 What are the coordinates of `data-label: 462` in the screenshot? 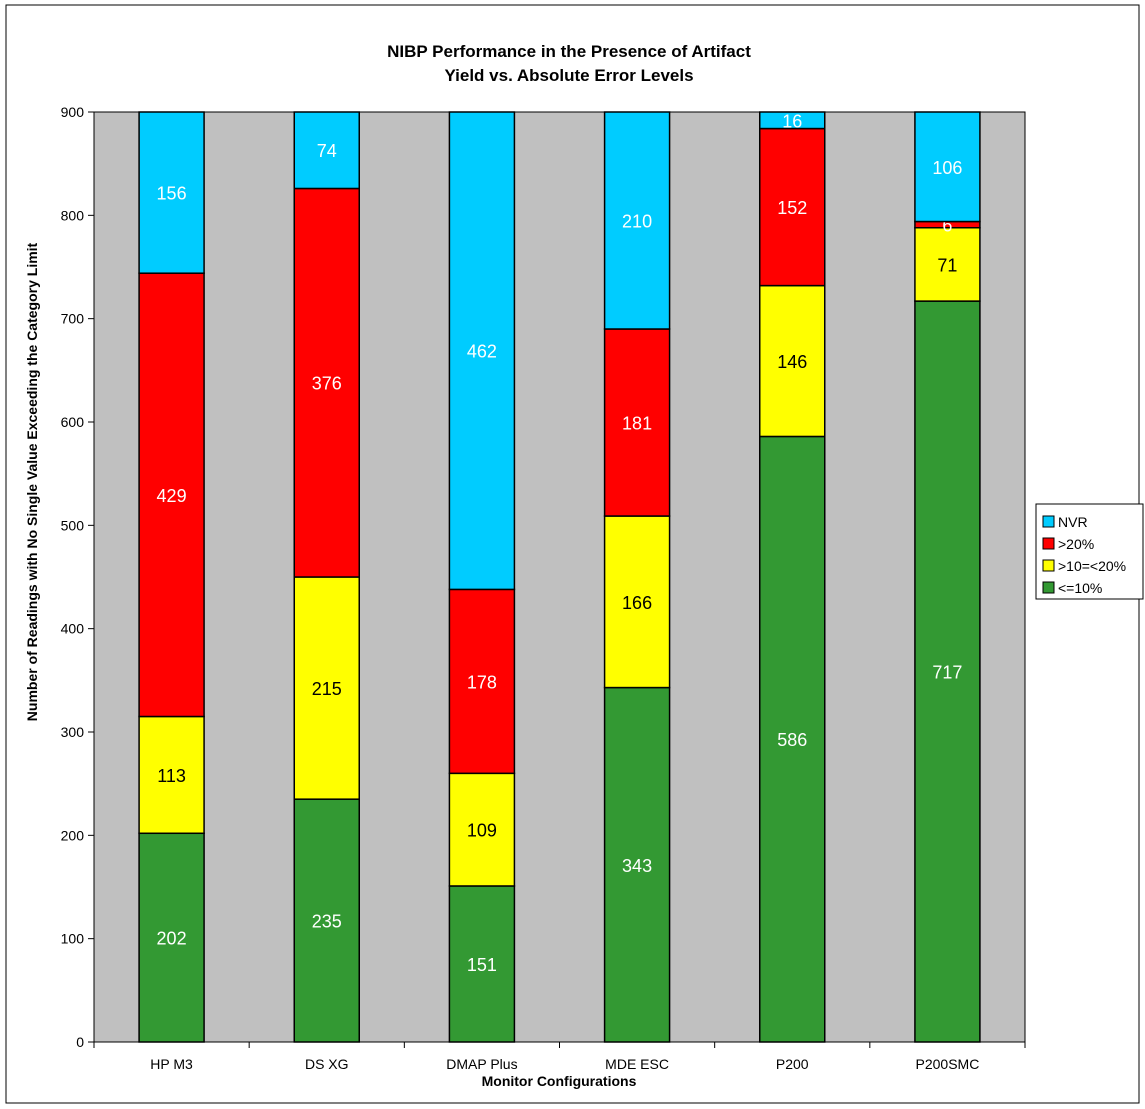 It's located at (482, 352).